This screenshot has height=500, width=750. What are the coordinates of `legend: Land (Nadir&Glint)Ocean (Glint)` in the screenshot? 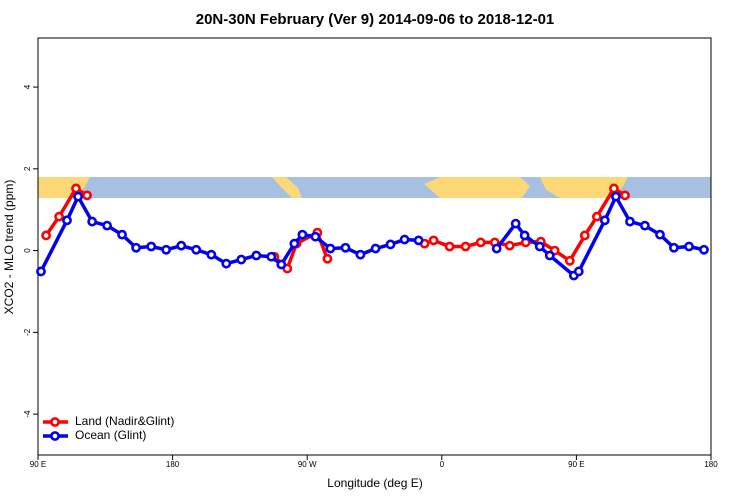 It's located at (108, 428).